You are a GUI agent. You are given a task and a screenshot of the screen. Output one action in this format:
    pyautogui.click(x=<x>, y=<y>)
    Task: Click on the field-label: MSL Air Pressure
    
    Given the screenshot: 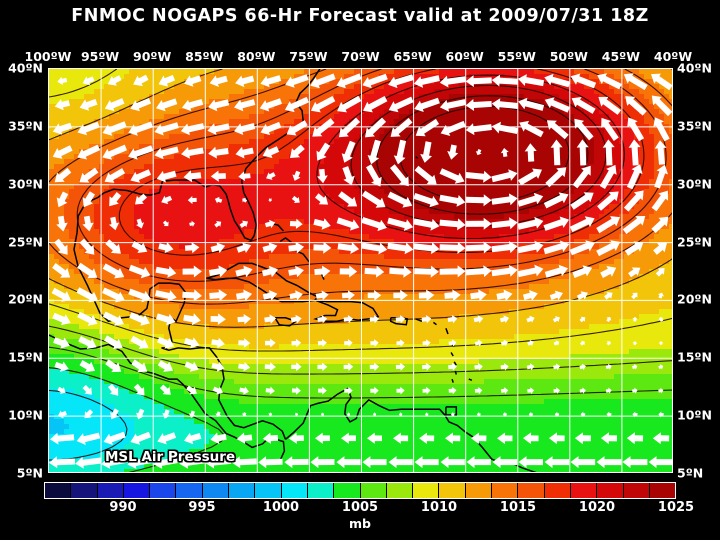 What is the action you would take?
    pyautogui.click(x=170, y=457)
    